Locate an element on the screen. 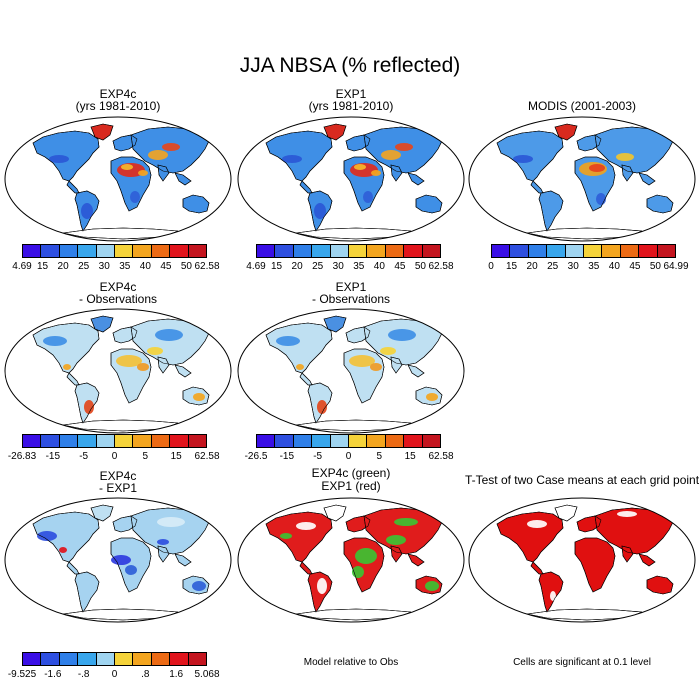 This screenshot has width=700, height=700. panel-exp1: EXP1 (yrs 1981-2010) is located at coordinates (351, 188).